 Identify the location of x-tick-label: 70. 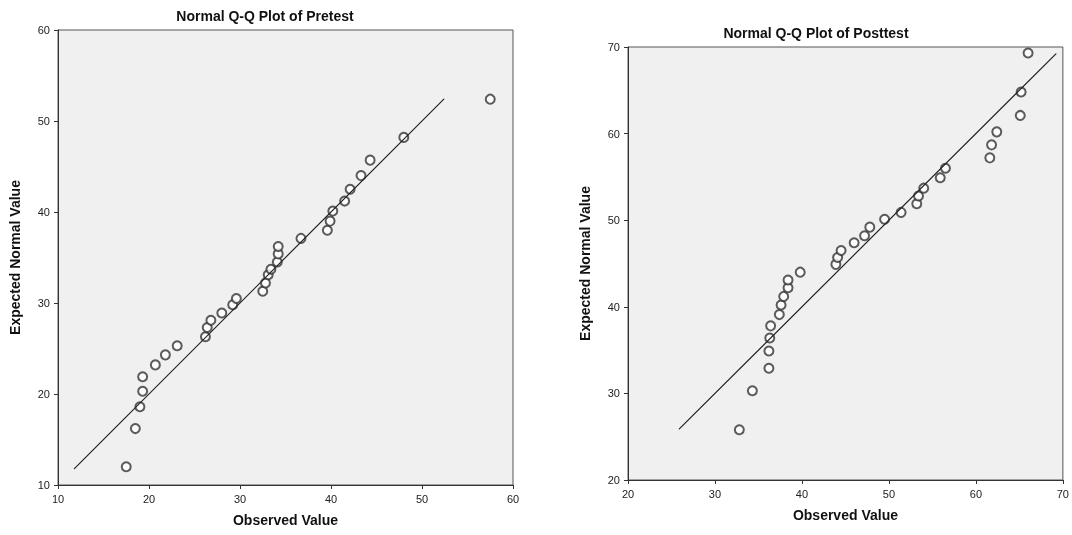
(1063, 493).